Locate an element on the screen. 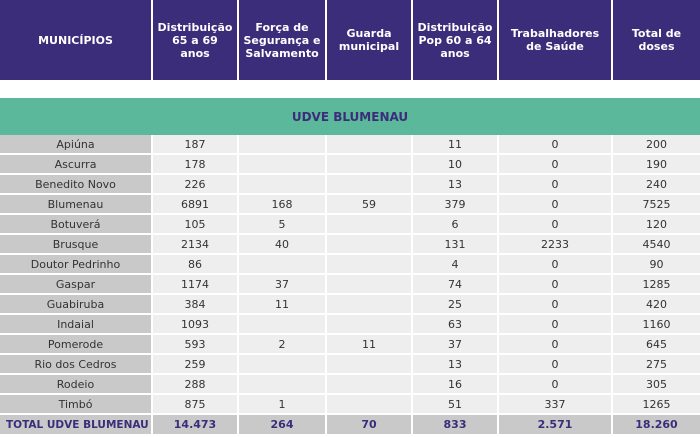 This screenshot has width=700, height=437. table-row: Botuverá 105 5 6 0 120 is located at coordinates (350, 224).